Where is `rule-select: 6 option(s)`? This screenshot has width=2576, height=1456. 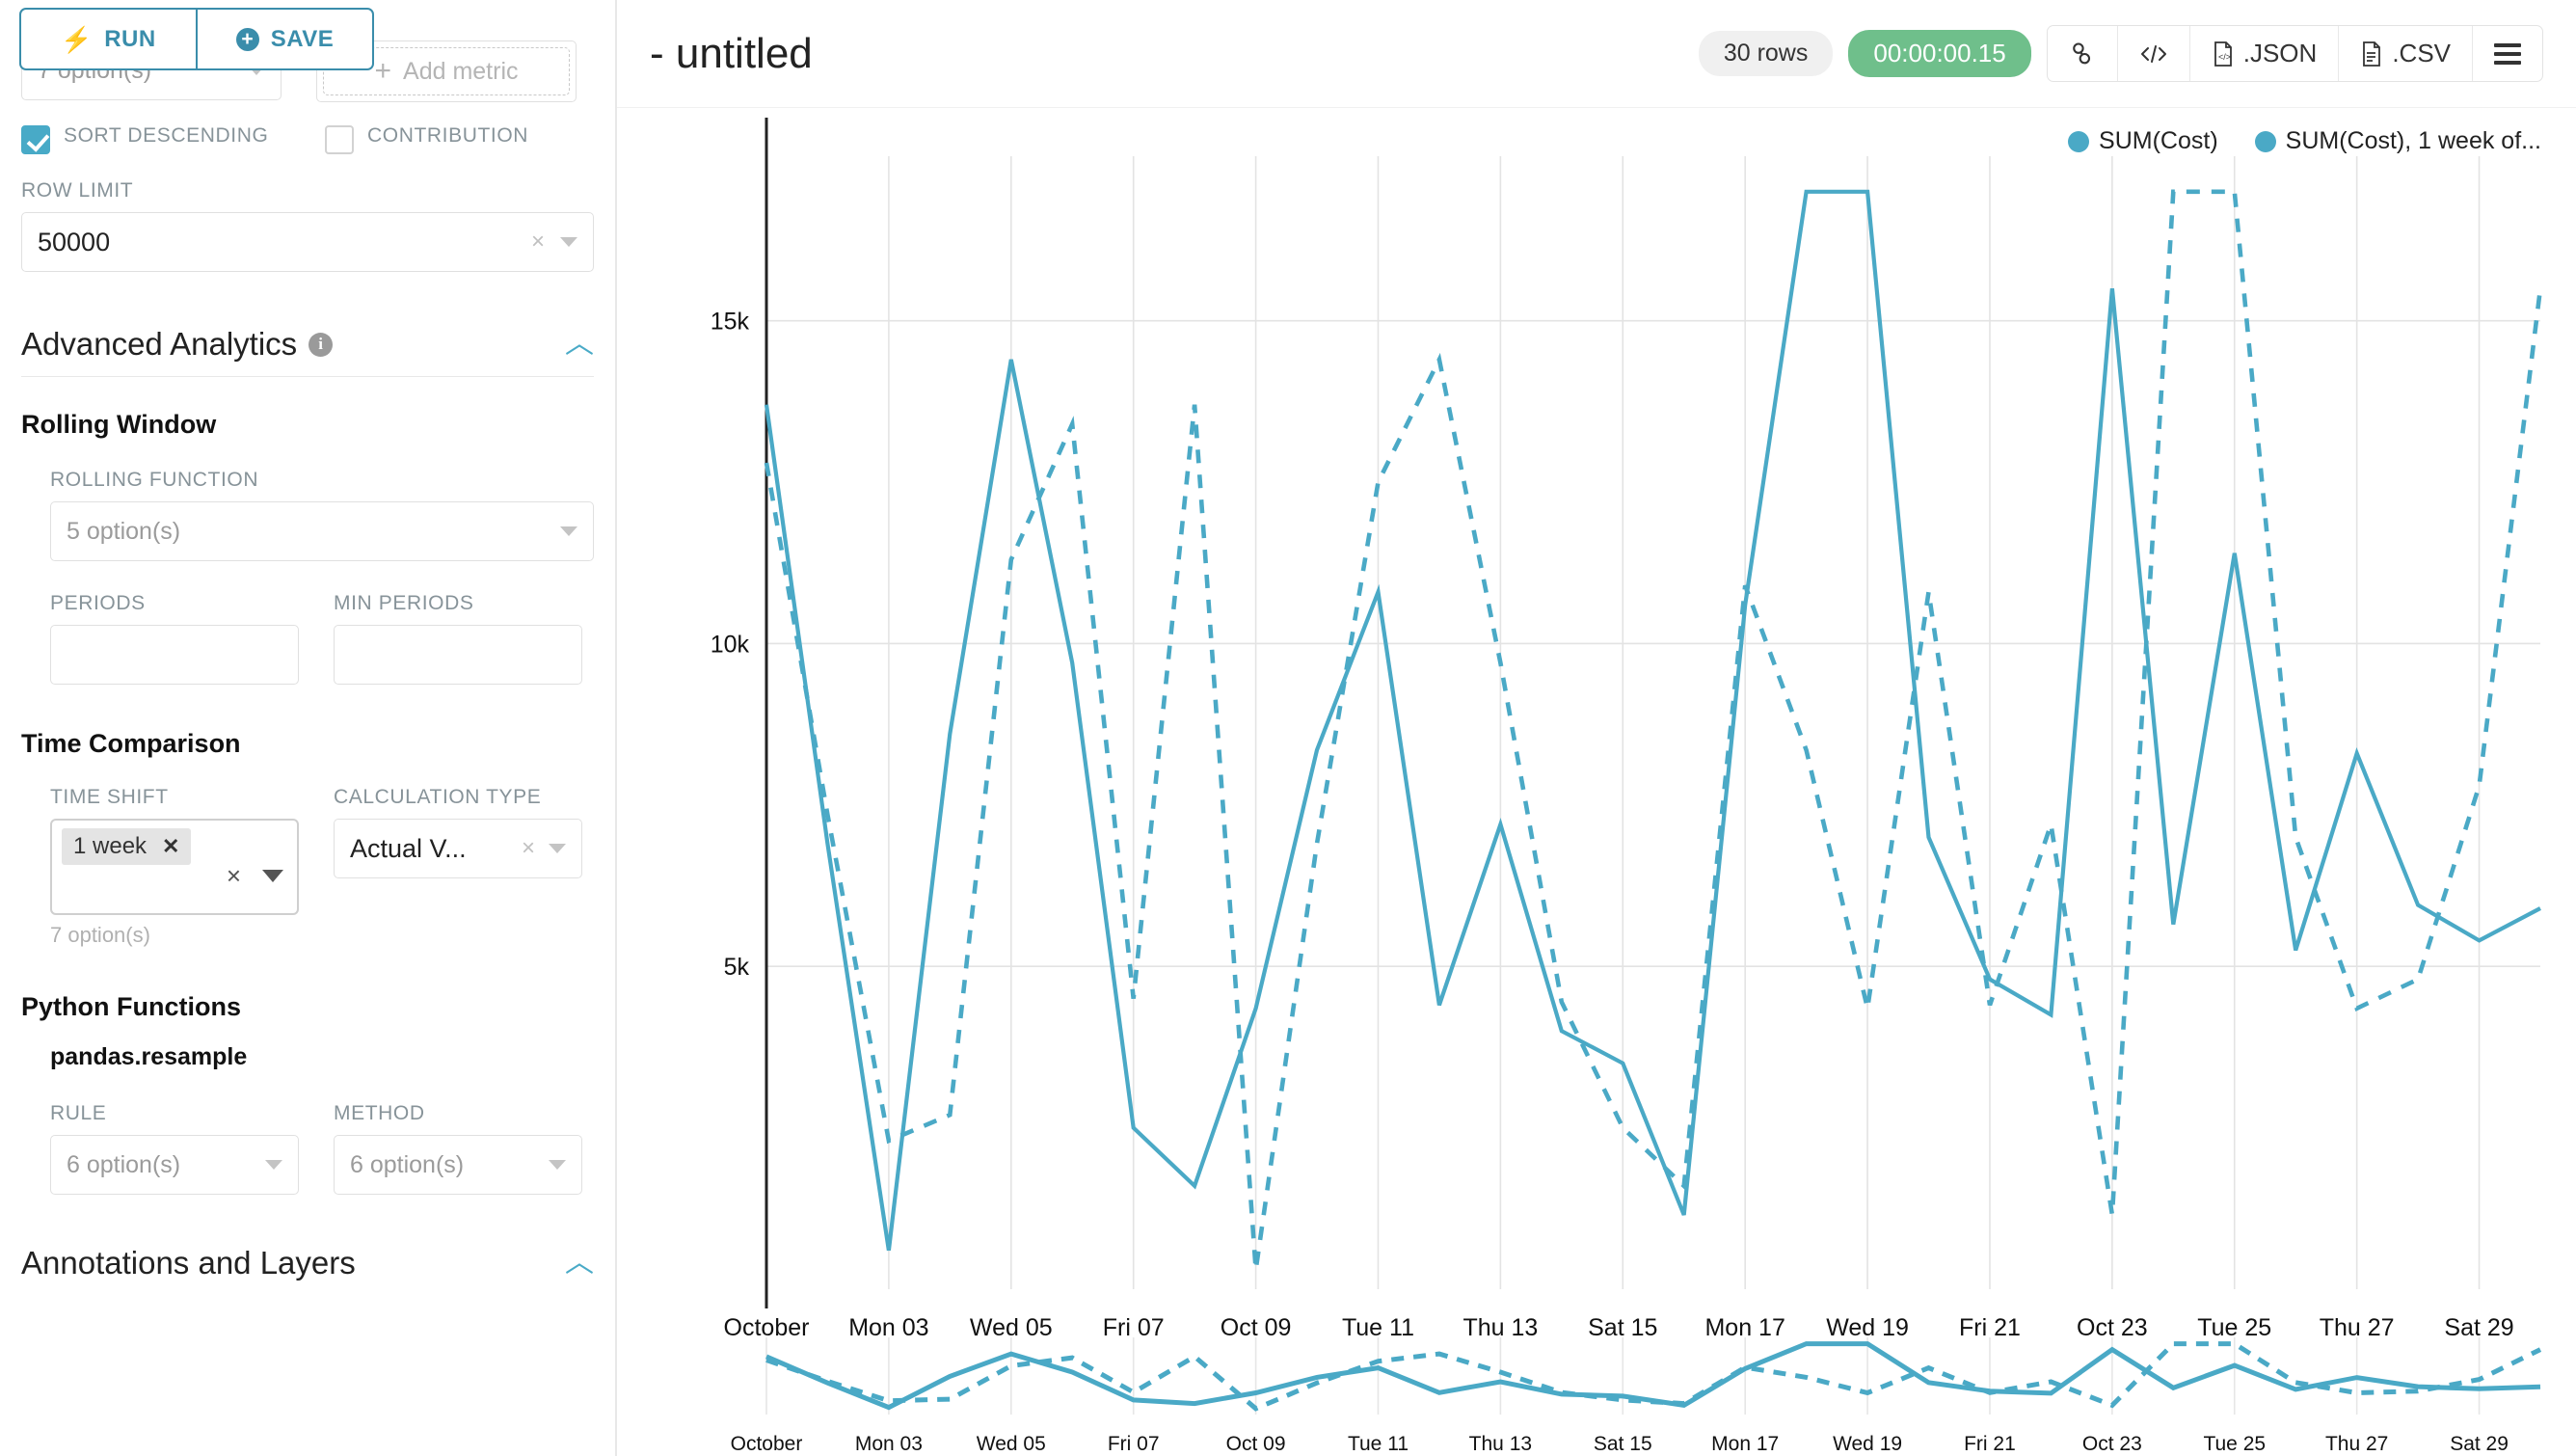 rule-select: 6 option(s) is located at coordinates (175, 1165).